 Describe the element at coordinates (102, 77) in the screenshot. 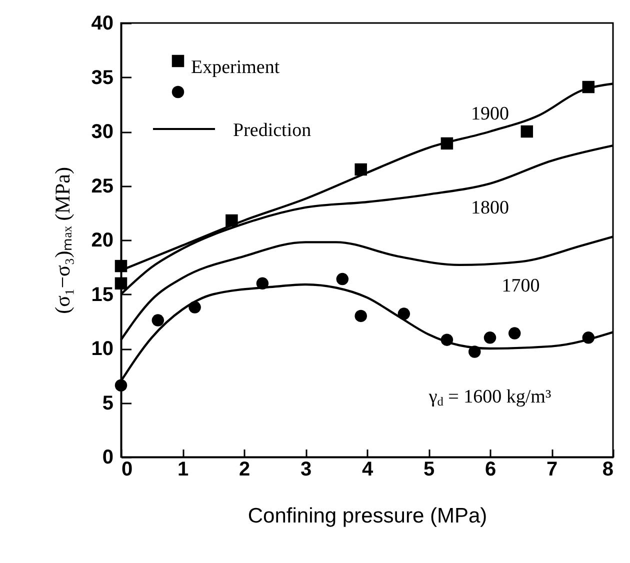

I see `y-tick-label: 35` at that location.